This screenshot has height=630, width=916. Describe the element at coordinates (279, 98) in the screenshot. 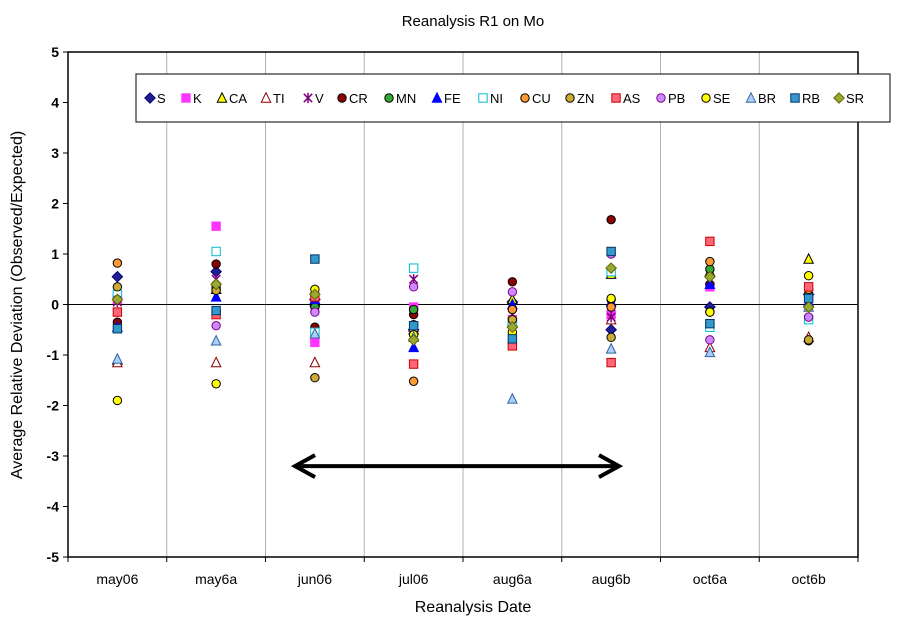

I see `legend-label: TI` at that location.